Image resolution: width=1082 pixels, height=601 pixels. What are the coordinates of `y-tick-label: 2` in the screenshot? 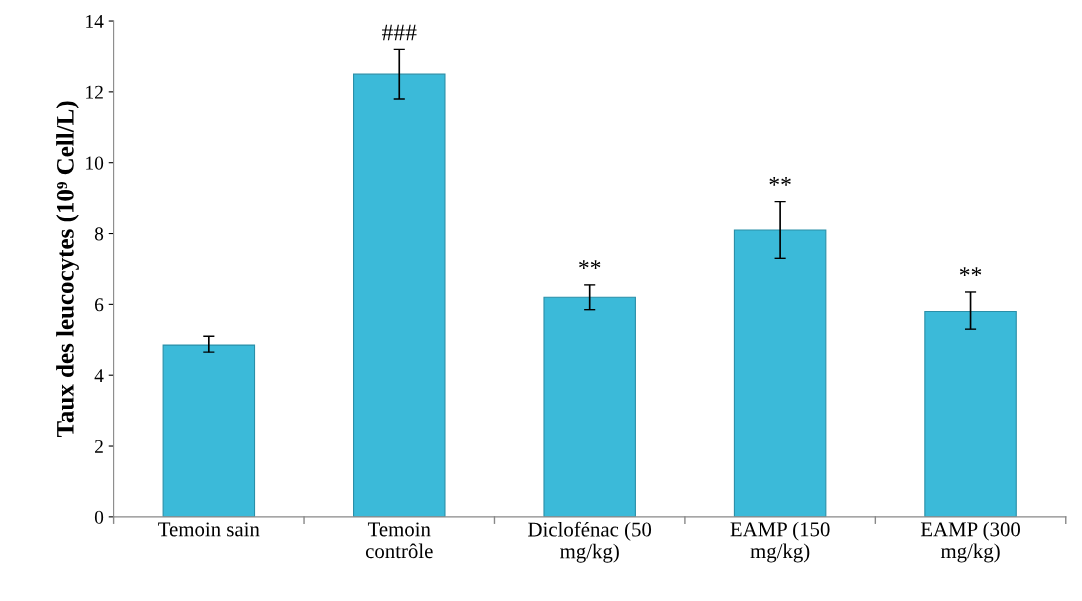 It's located at (99, 446).